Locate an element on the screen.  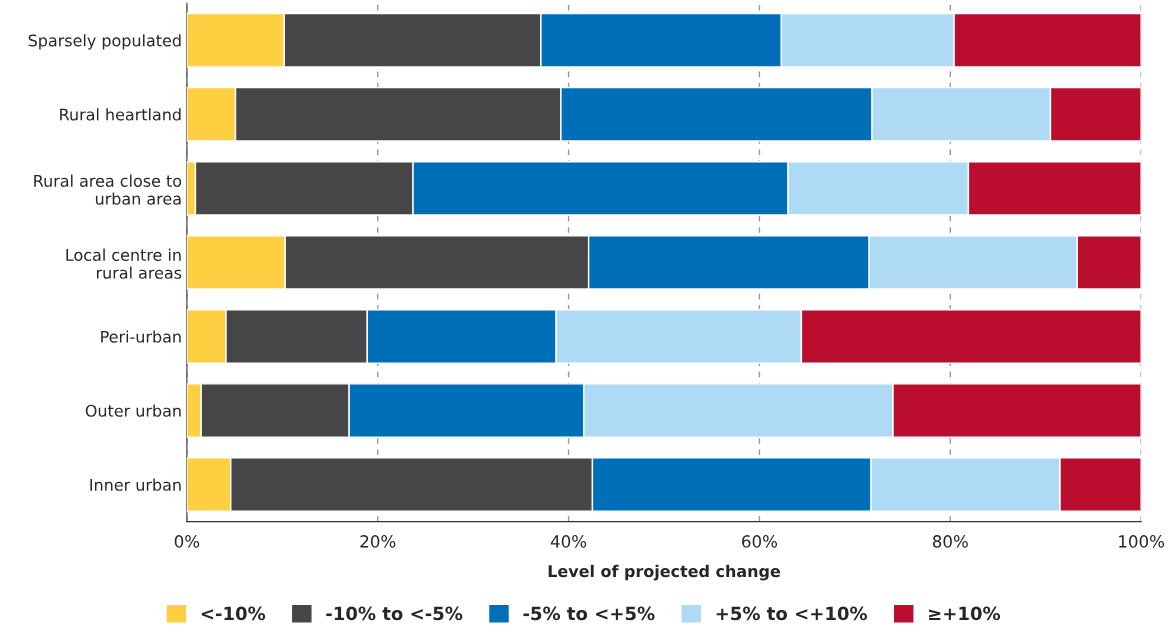
legend-label: ≥+10% is located at coordinates (965, 613).